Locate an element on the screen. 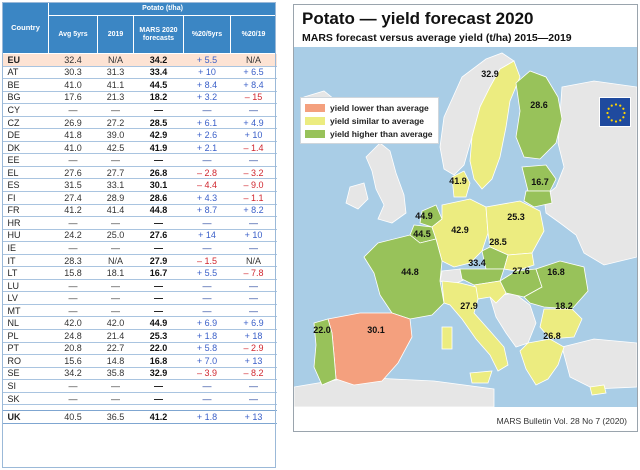 The image size is (640, 470). cell-mars-forecast: 27.6 is located at coordinates (158, 236).